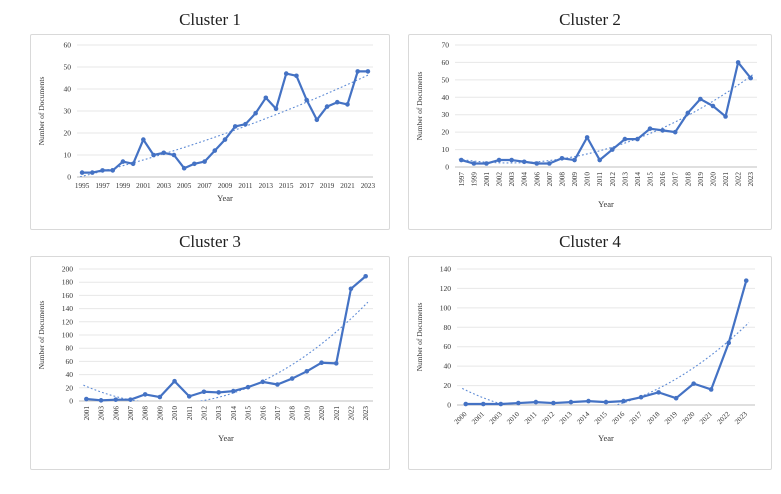  I want to click on svg-text: 200, so click(68, 269).